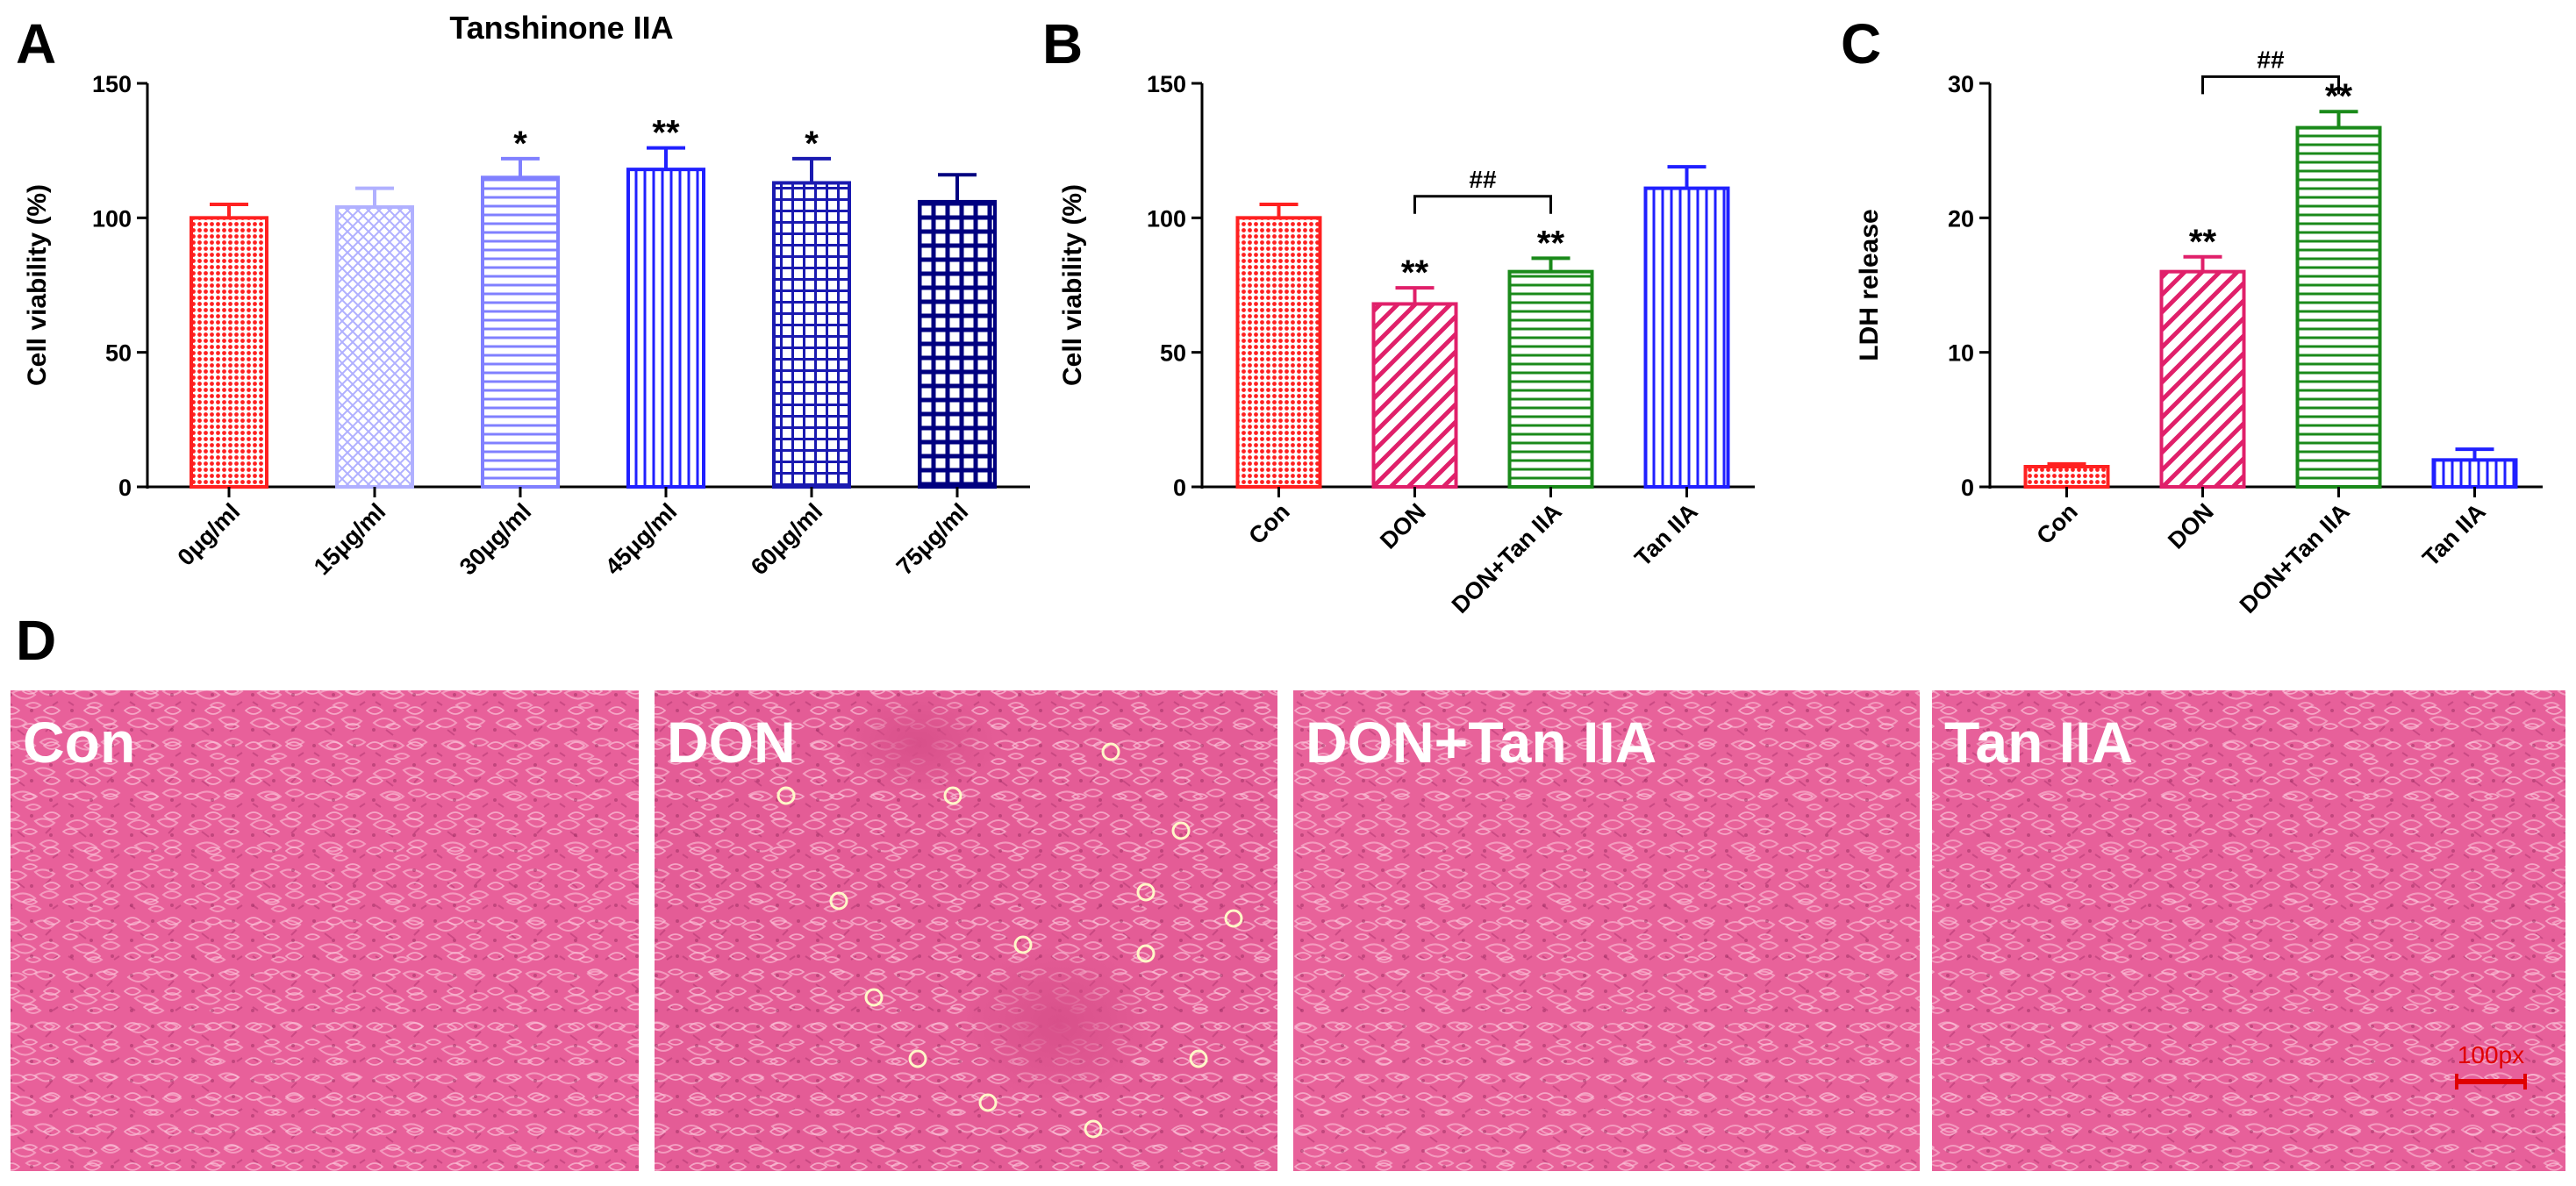 This screenshot has width=2576, height=1186. What do you see at coordinates (495, 539) in the screenshot?
I see `category-label: 30μg/ml` at bounding box center [495, 539].